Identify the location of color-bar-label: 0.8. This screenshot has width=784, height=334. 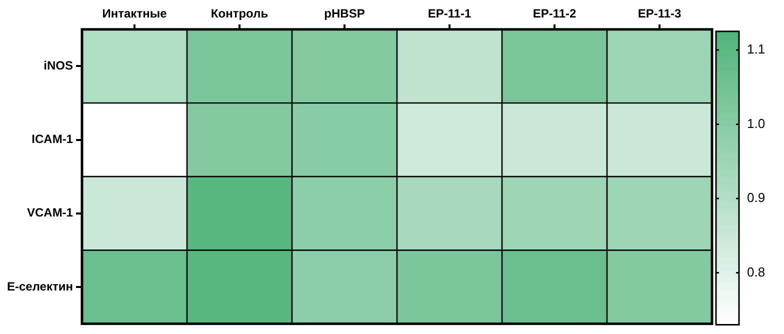
(756, 272).